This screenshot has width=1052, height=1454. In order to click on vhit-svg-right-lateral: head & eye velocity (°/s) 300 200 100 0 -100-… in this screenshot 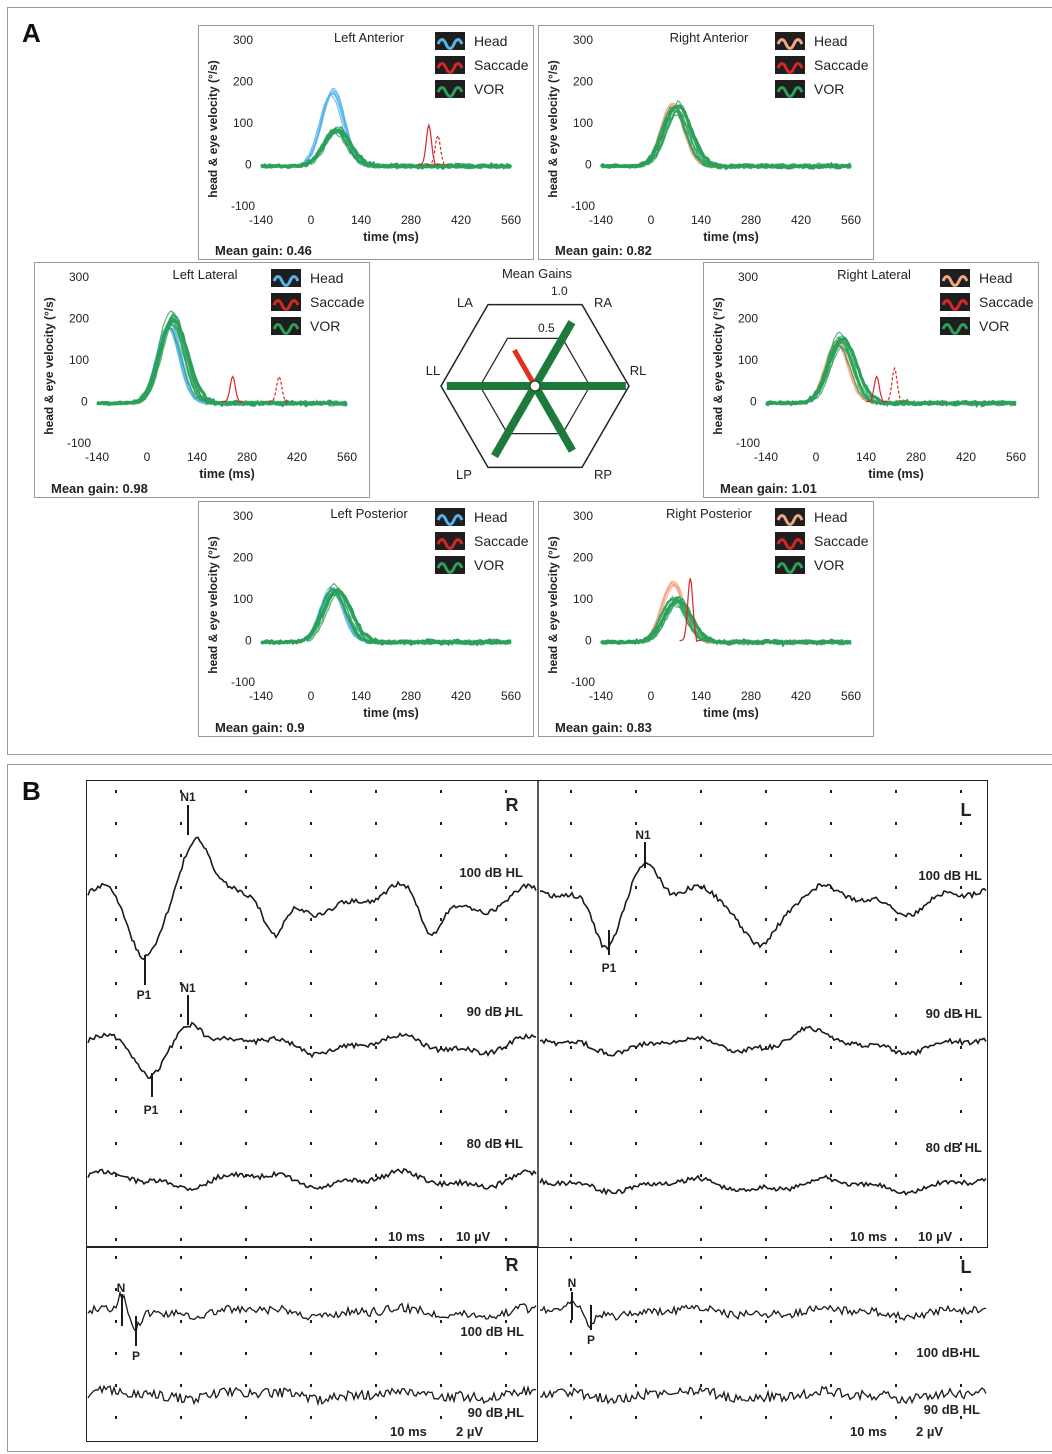, I will do `click(872, 381)`.